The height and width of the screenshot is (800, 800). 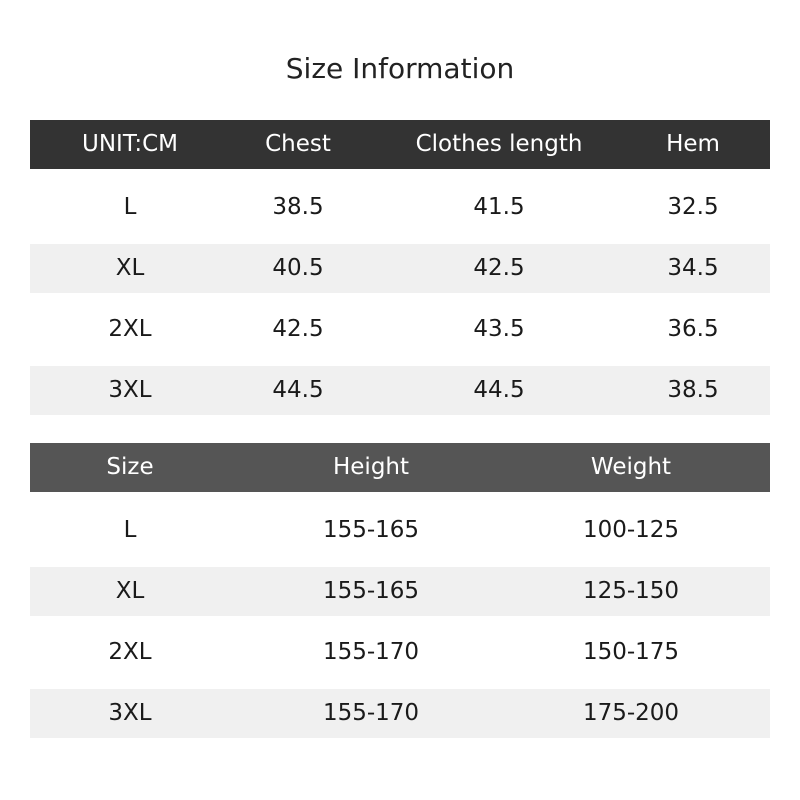 I want to click on header-row: Size Height Weight, so click(x=400, y=467).